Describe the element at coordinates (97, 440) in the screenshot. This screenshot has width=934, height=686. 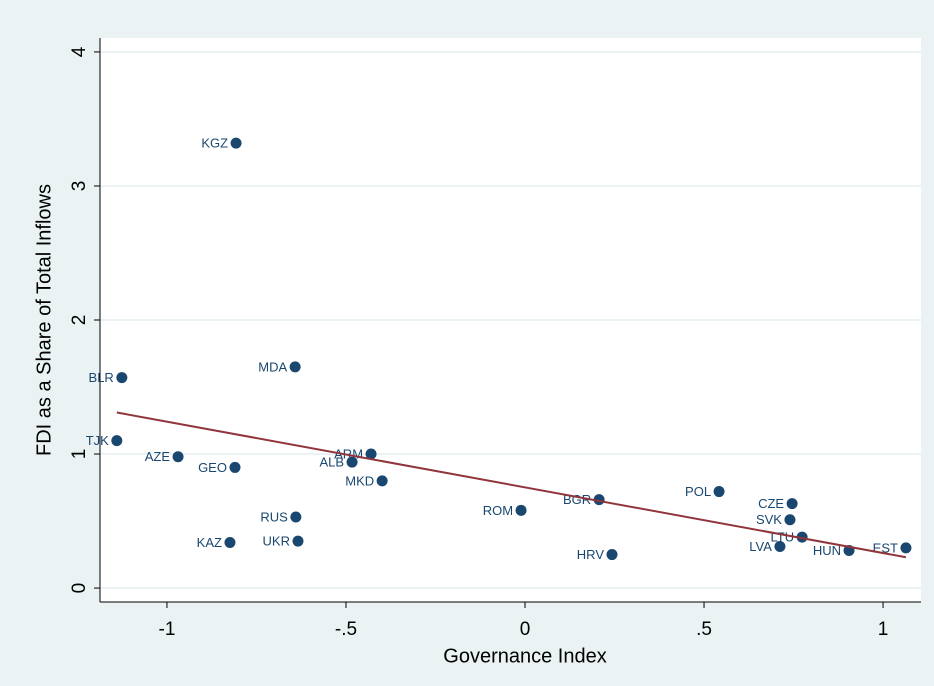
I see `point-label: TJK` at that location.